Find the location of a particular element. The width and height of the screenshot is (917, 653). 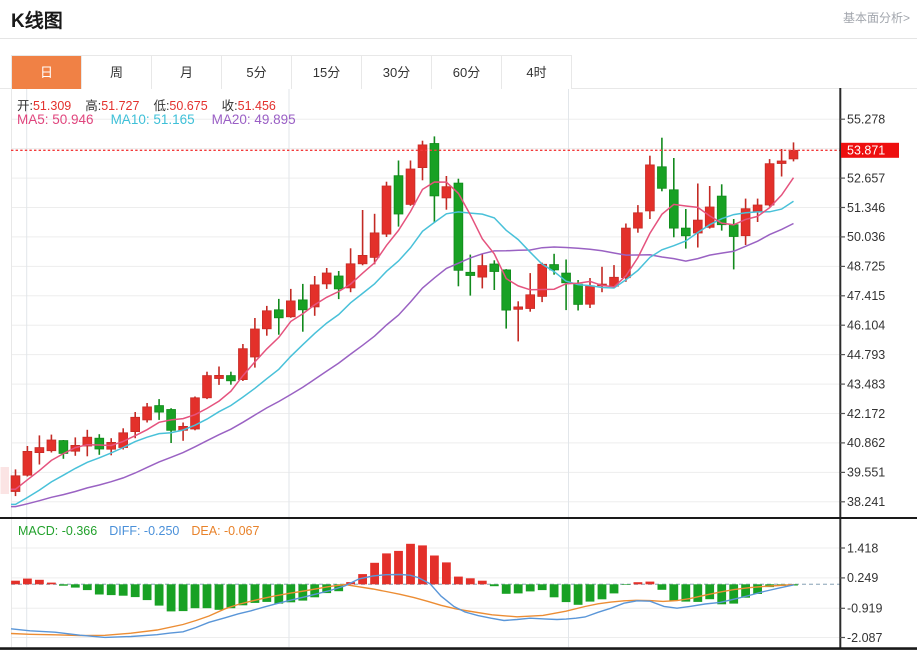

svg-text: 48.725 is located at coordinates (866, 267).